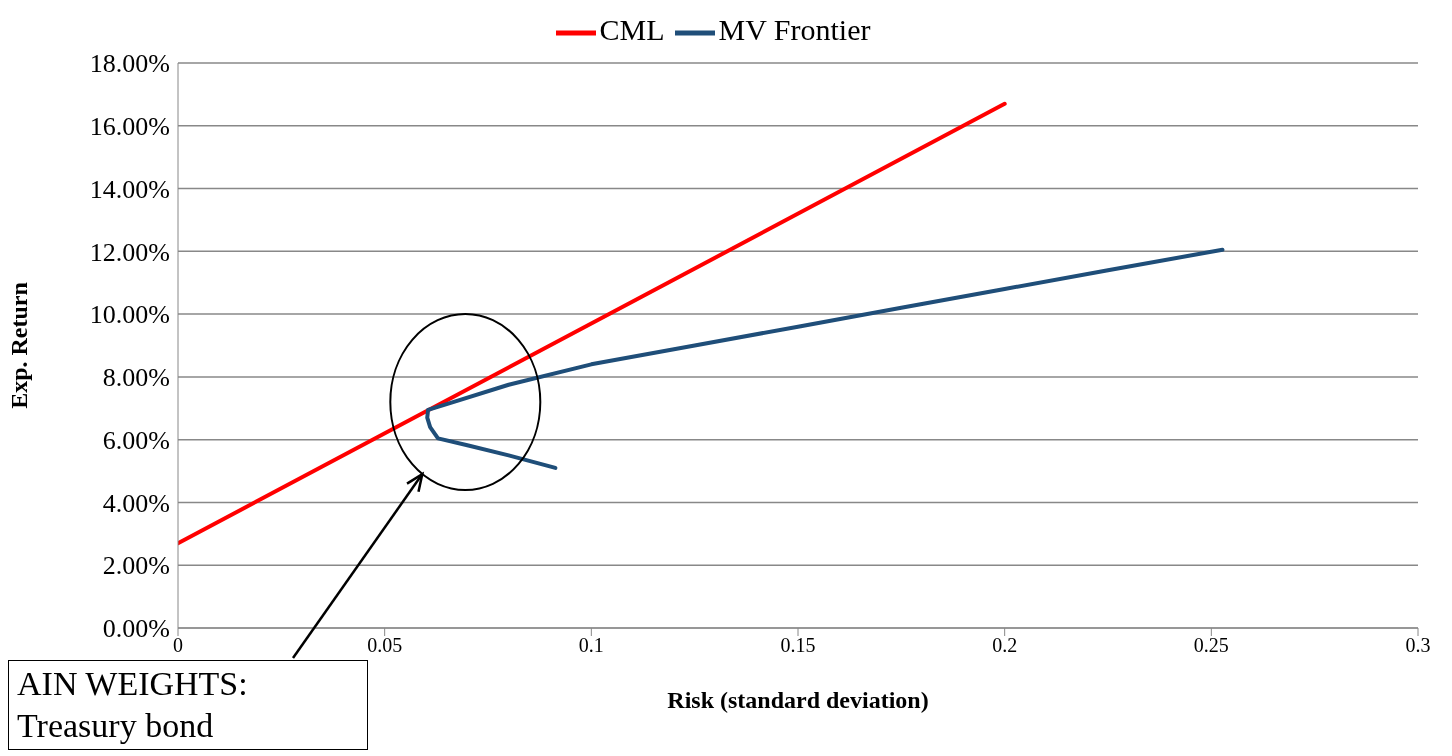 This screenshot has height=756, width=1452. Describe the element at coordinates (129, 189) in the screenshot. I see `y-tick-label: 14.00%` at that location.